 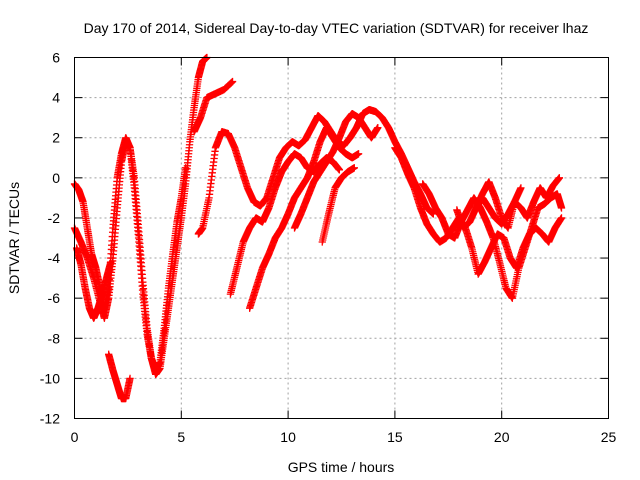 I want to click on series-arc-m, so click(x=508, y=203).